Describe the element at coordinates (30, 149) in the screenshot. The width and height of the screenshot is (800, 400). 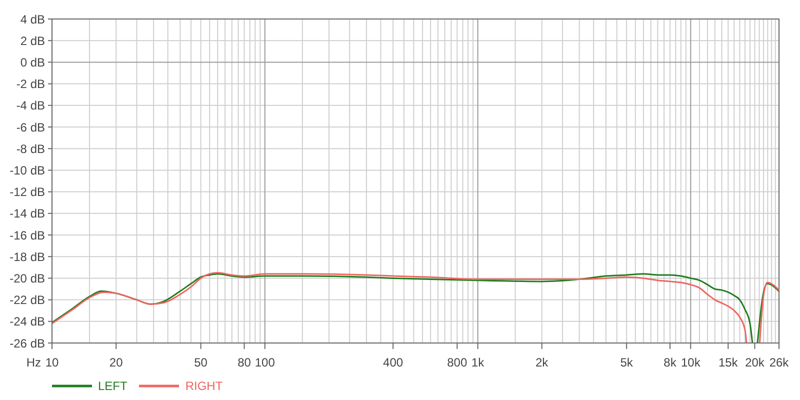
I see `y-tick-label: -8 dB` at that location.